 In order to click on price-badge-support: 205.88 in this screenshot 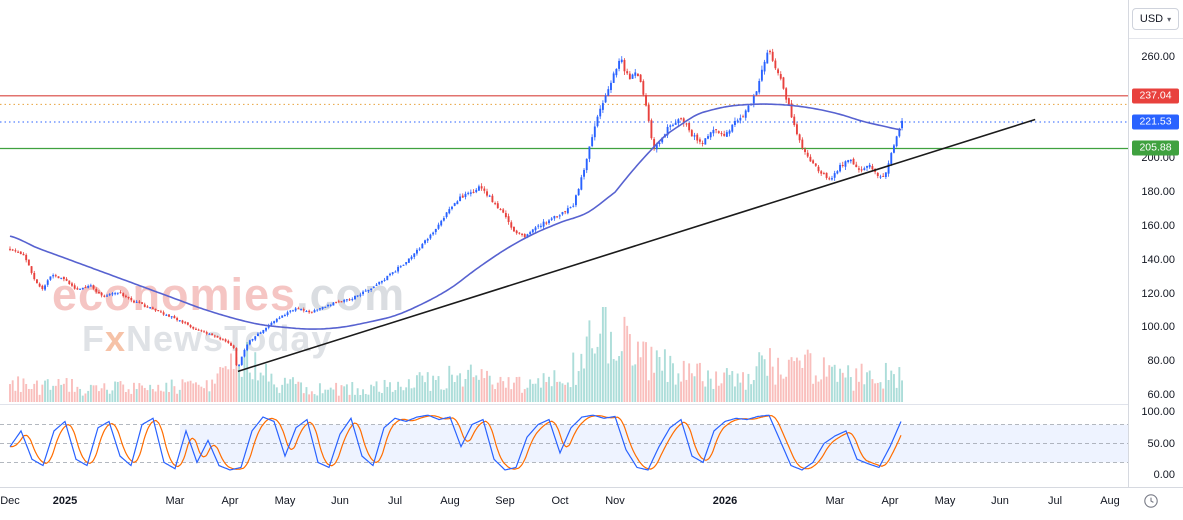, I will do `click(1155, 148)`.